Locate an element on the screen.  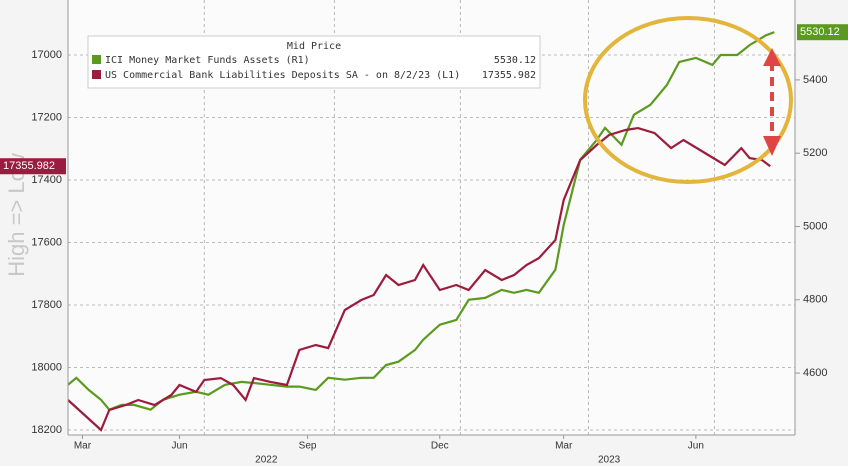
legend-value: 5530.12 is located at coordinates (515, 60).